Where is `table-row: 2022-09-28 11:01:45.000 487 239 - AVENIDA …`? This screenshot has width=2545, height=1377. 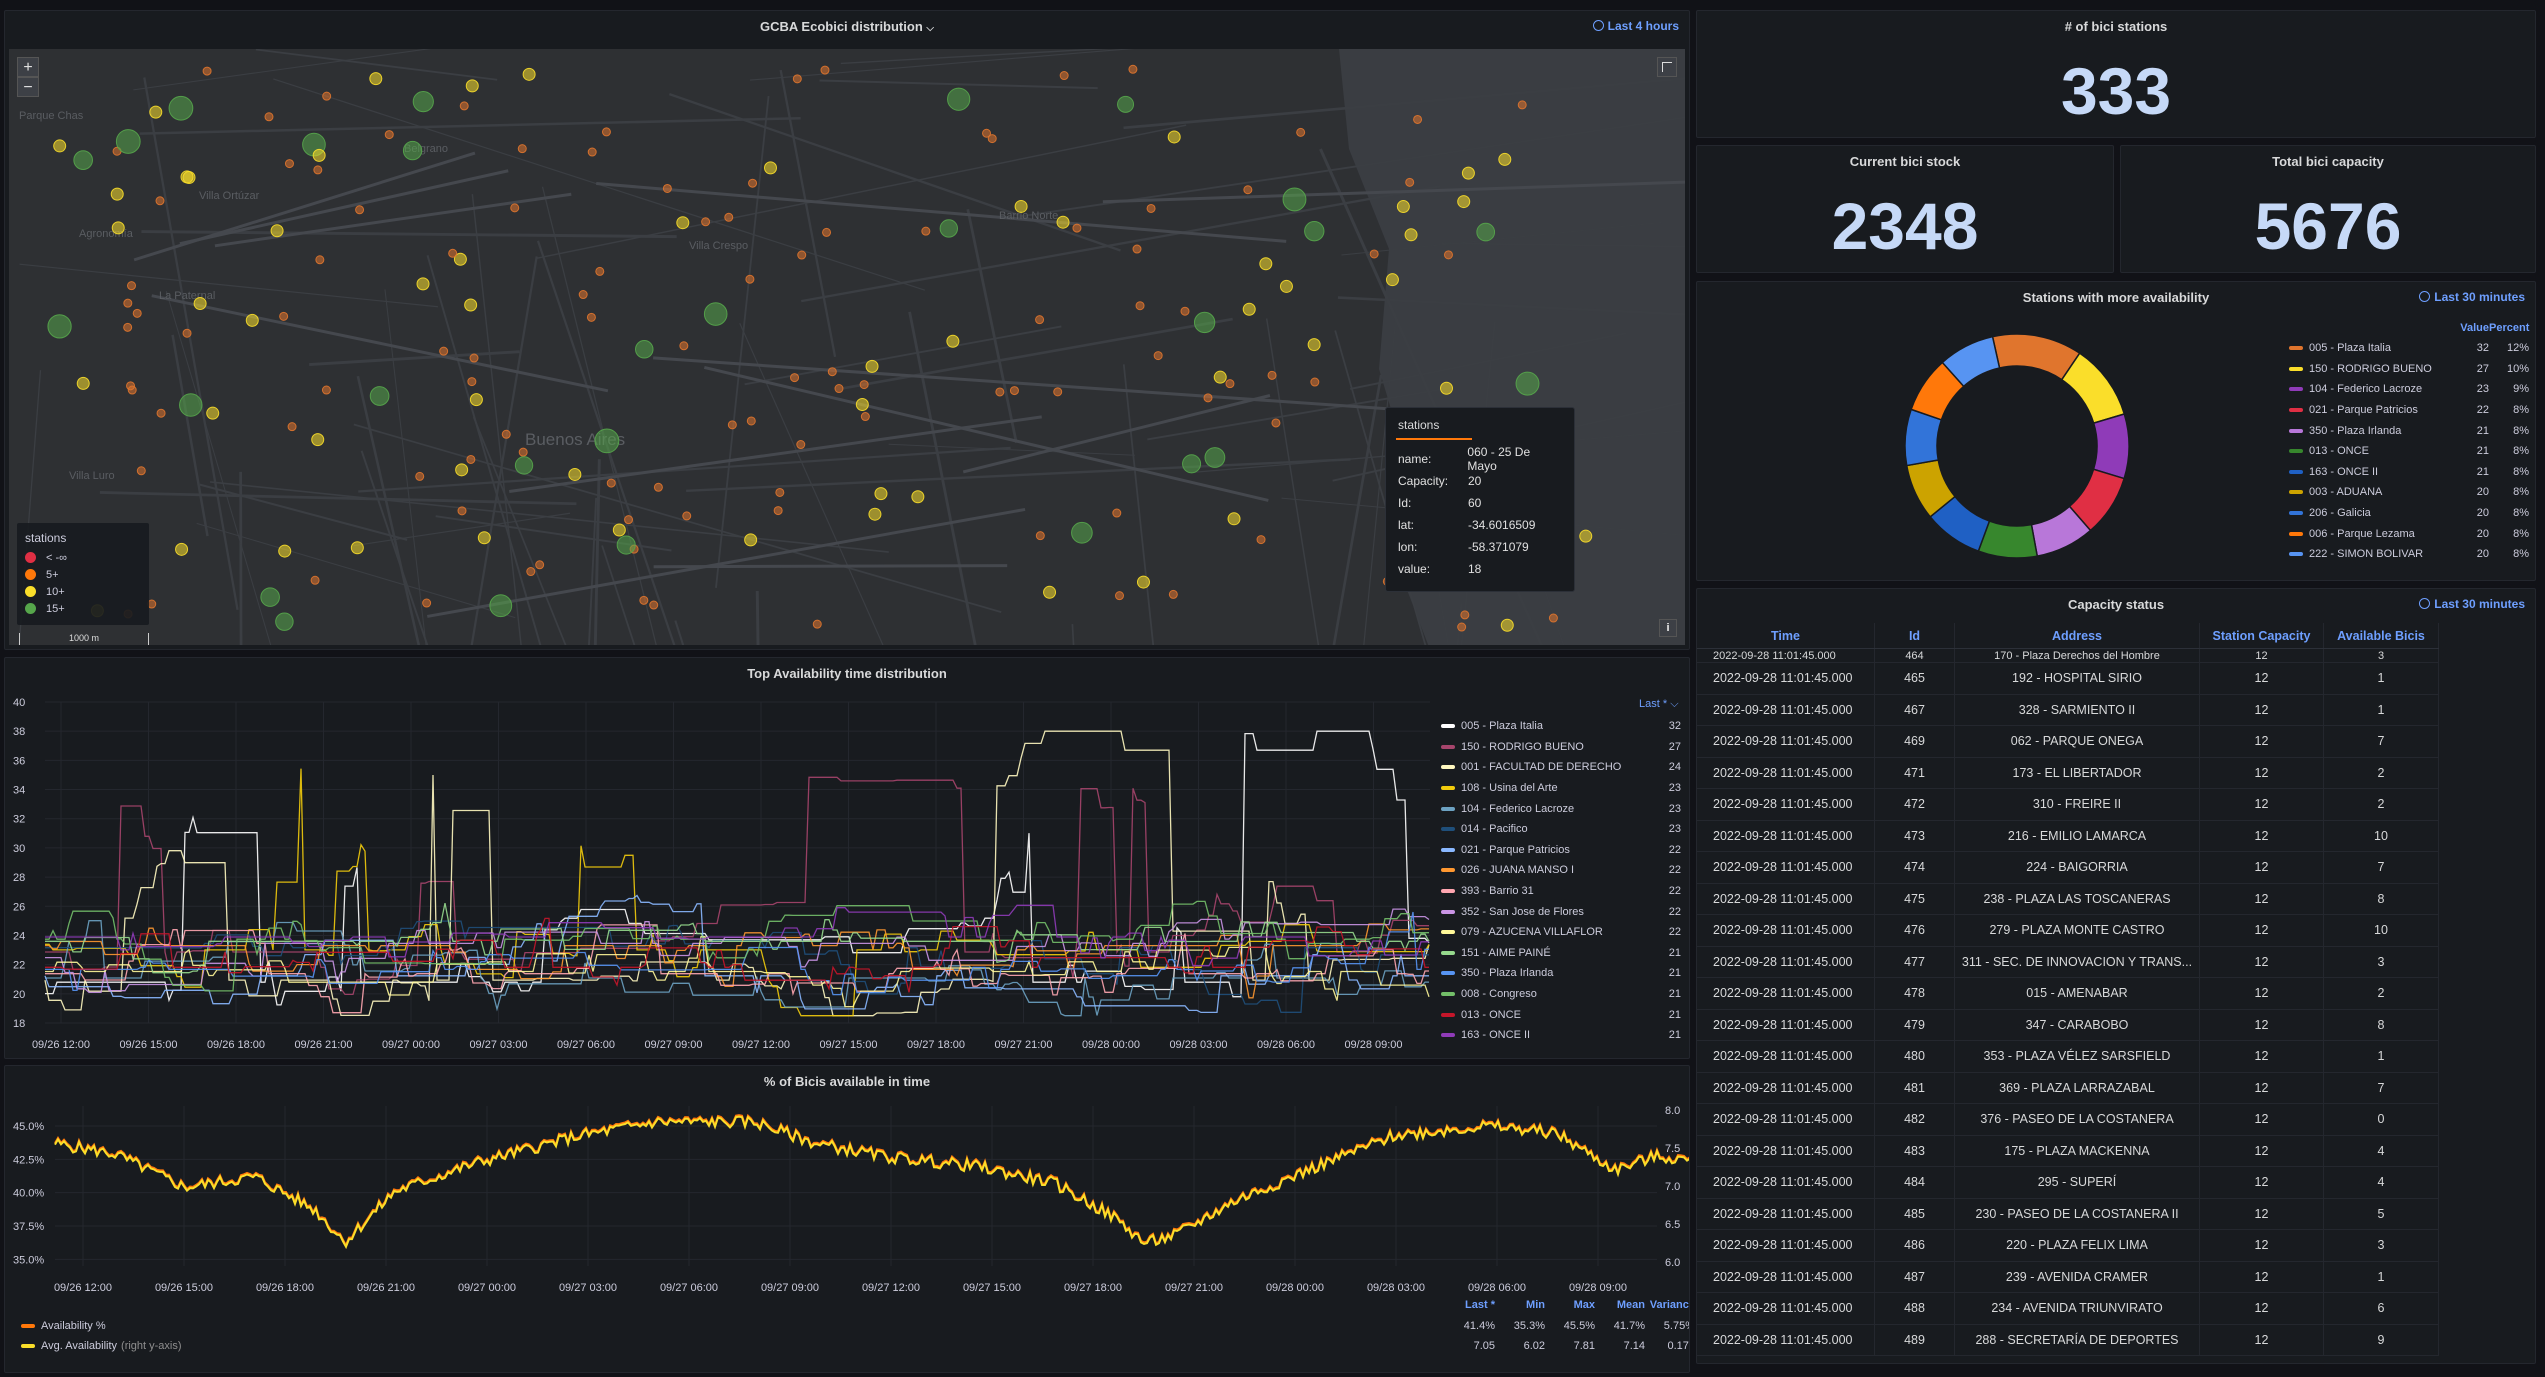 table-row: 2022-09-28 11:01:45.000 487 239 - AVENIDA … is located at coordinates (2068, 1277).